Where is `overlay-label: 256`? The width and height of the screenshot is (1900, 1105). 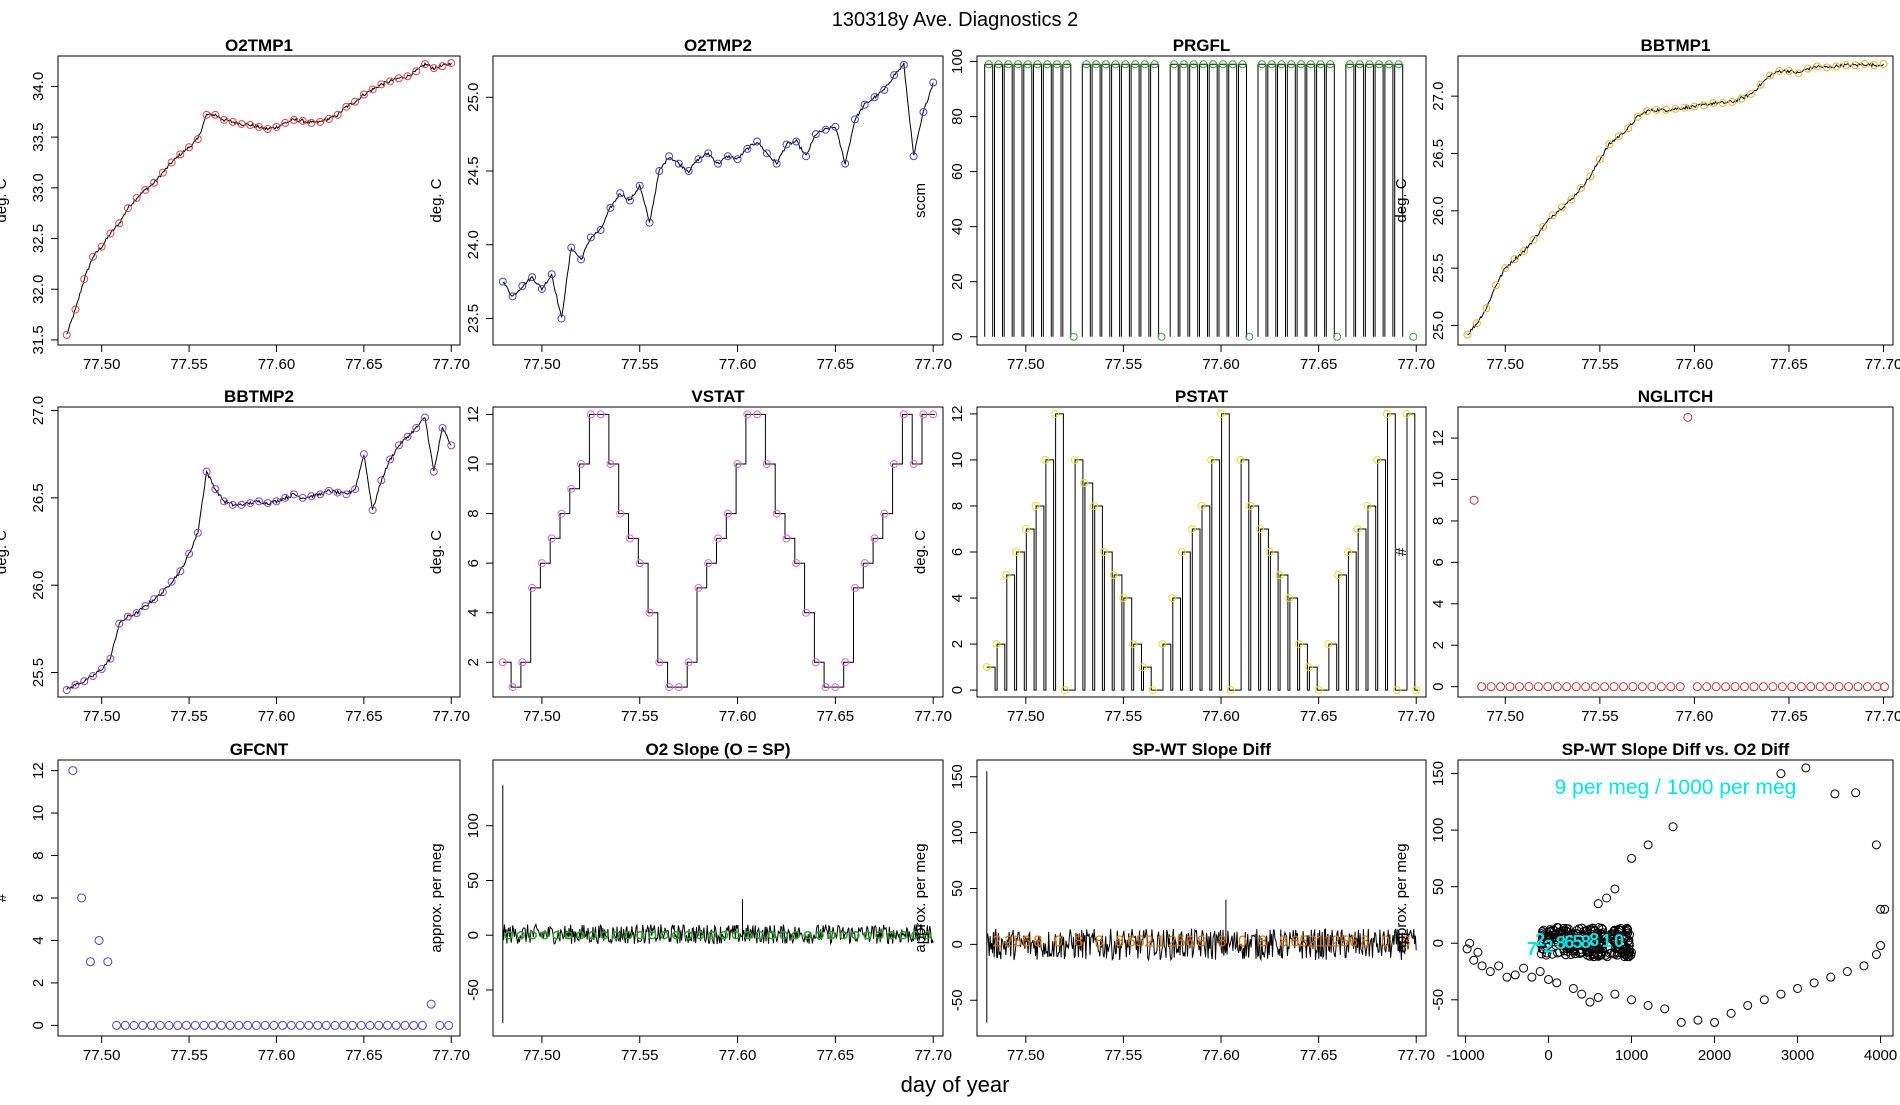
overlay-label: 256 is located at coordinates (1181, 942).